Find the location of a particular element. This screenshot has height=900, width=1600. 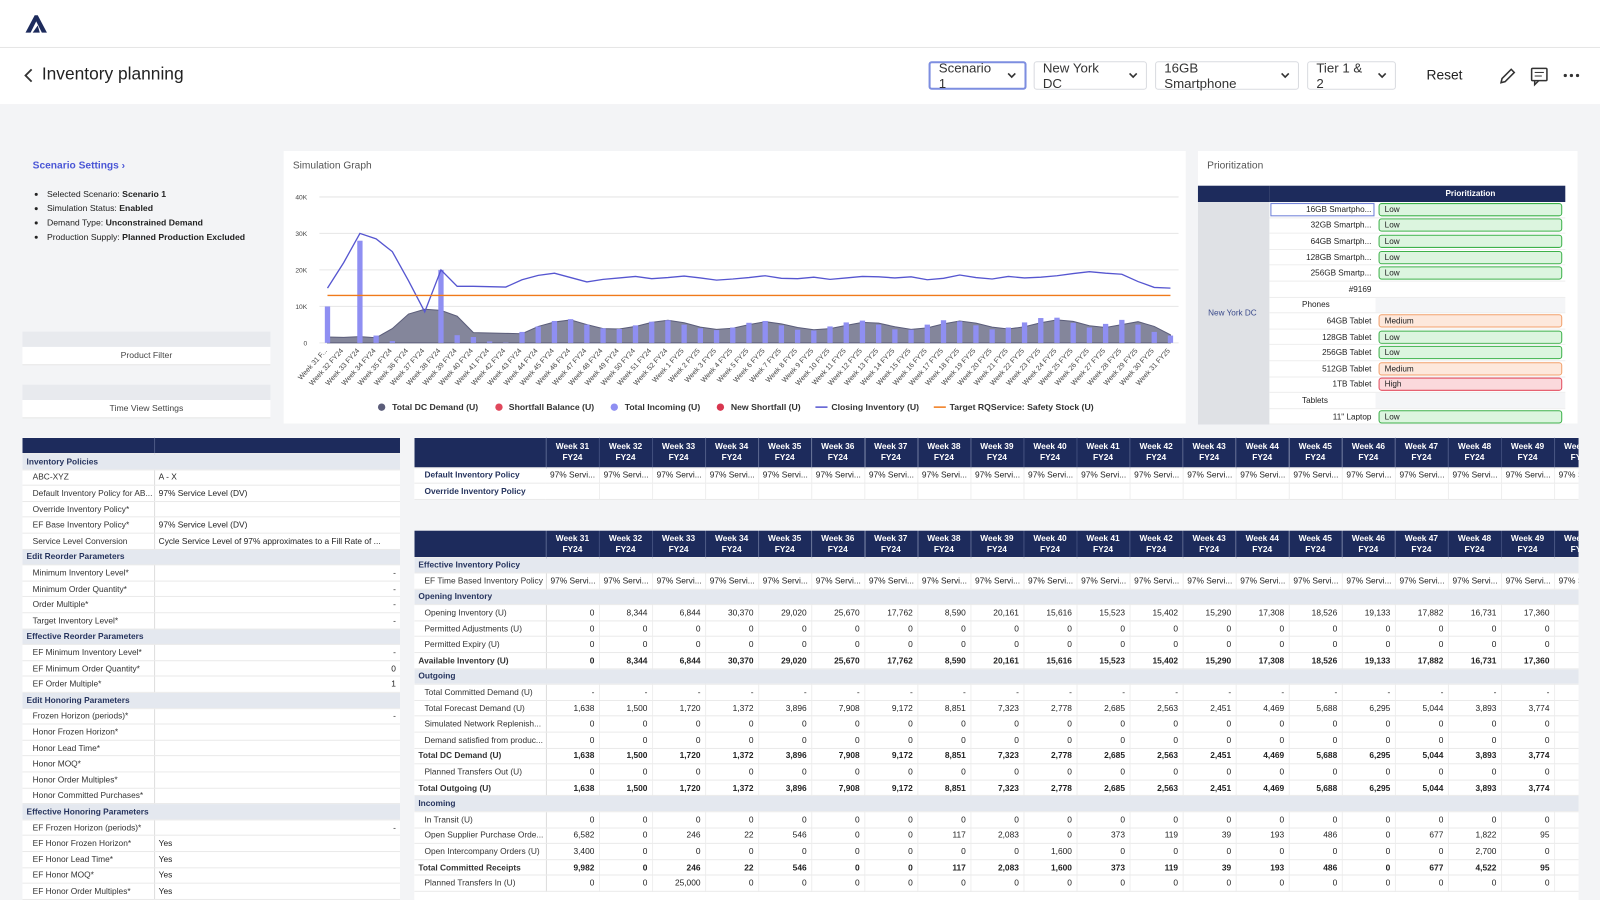

plan-cell: 5,044 is located at coordinates (1421, 708).